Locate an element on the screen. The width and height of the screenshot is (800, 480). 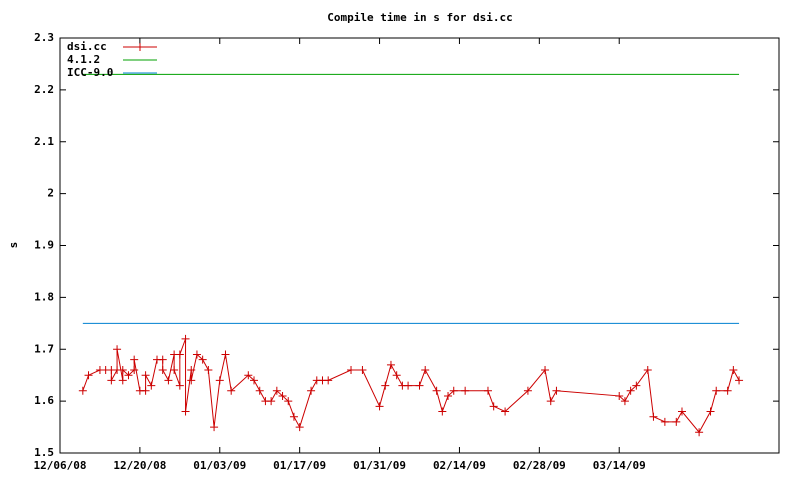
y-axis-label: s is located at coordinates (13, 245).